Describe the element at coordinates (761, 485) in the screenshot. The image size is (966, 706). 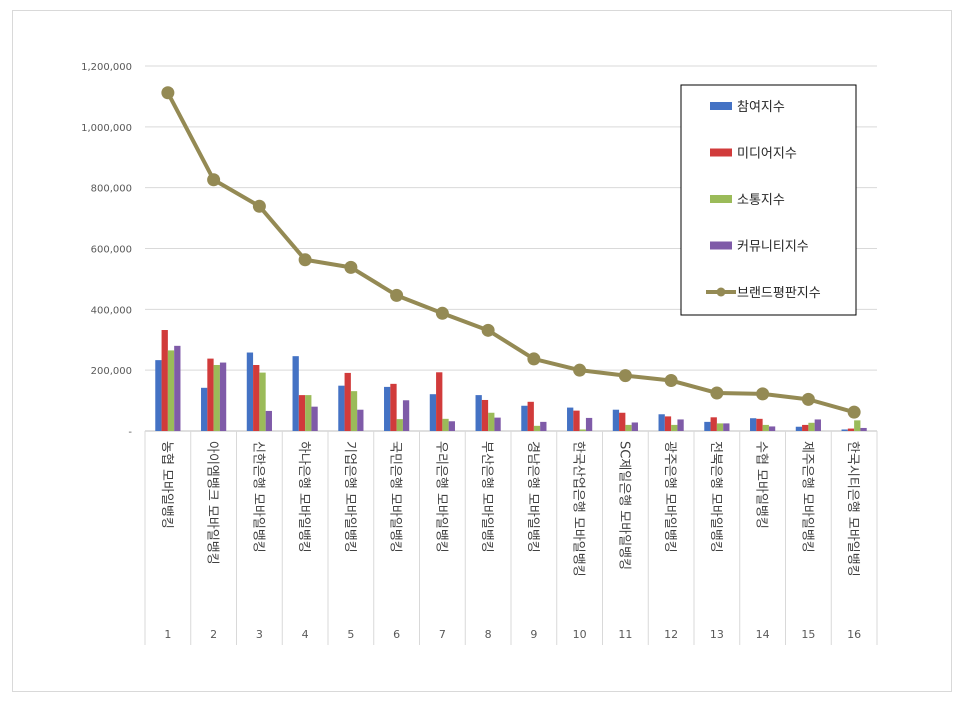
I see `category-label: 수협 모바일뱅킹` at that location.